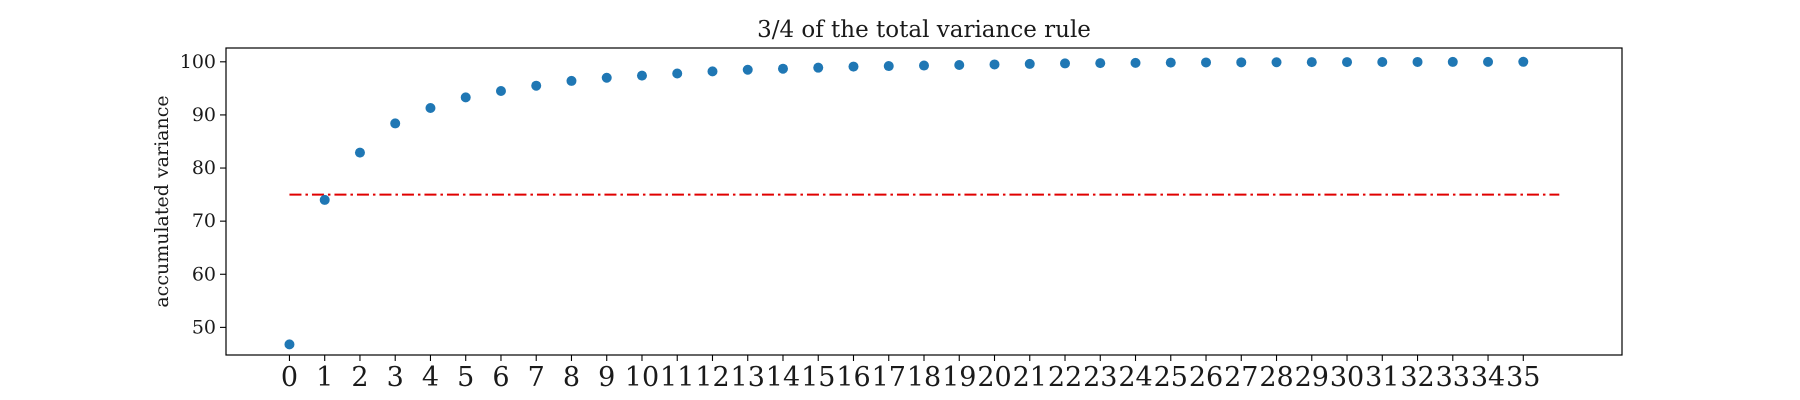 Image resolution: width=1800 pixels, height=400 pixels. What do you see at coordinates (204, 274) in the screenshot?
I see `y-tick-label: 60` at bounding box center [204, 274].